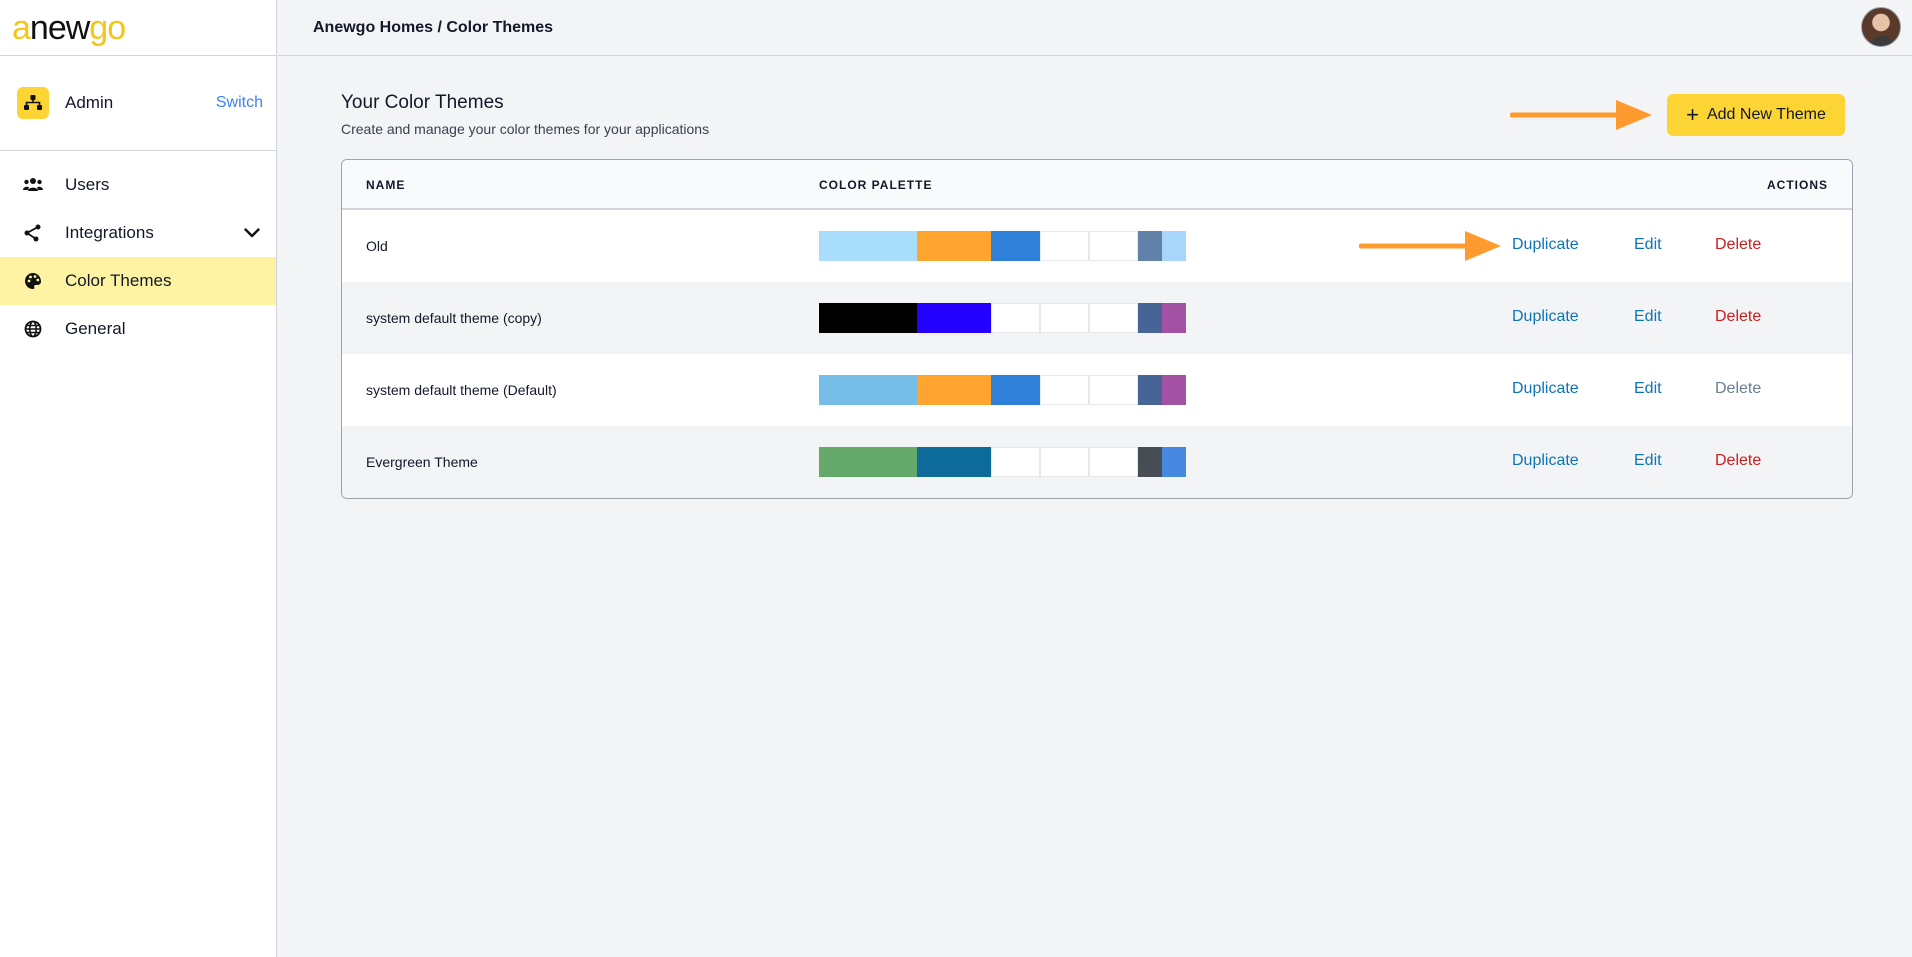 This screenshot has height=957, width=1912. What do you see at coordinates (138, 103) in the screenshot?
I see `account-switcher: Admin Switch` at bounding box center [138, 103].